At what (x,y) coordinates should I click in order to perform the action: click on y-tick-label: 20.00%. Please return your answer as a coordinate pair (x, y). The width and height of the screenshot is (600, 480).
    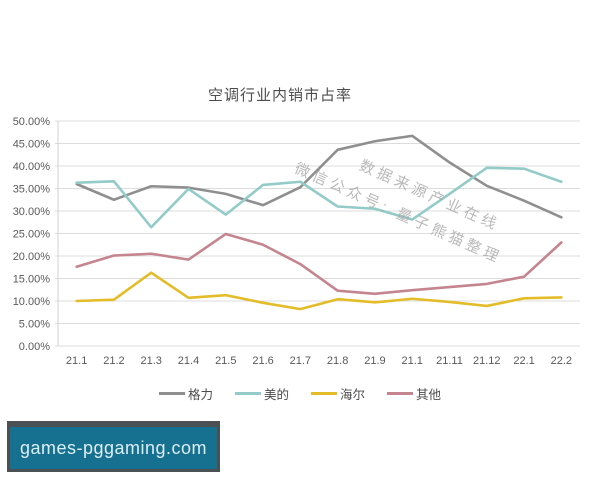
    Looking at the image, I should click on (32, 257).